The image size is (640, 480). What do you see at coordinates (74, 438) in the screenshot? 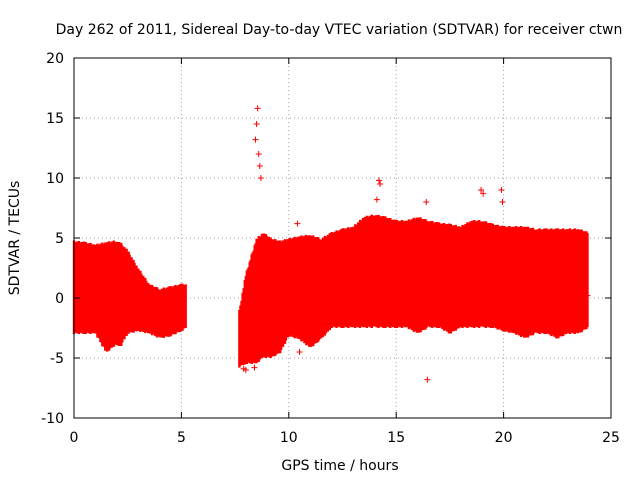
I see `x-tick-label: 0` at bounding box center [74, 438].